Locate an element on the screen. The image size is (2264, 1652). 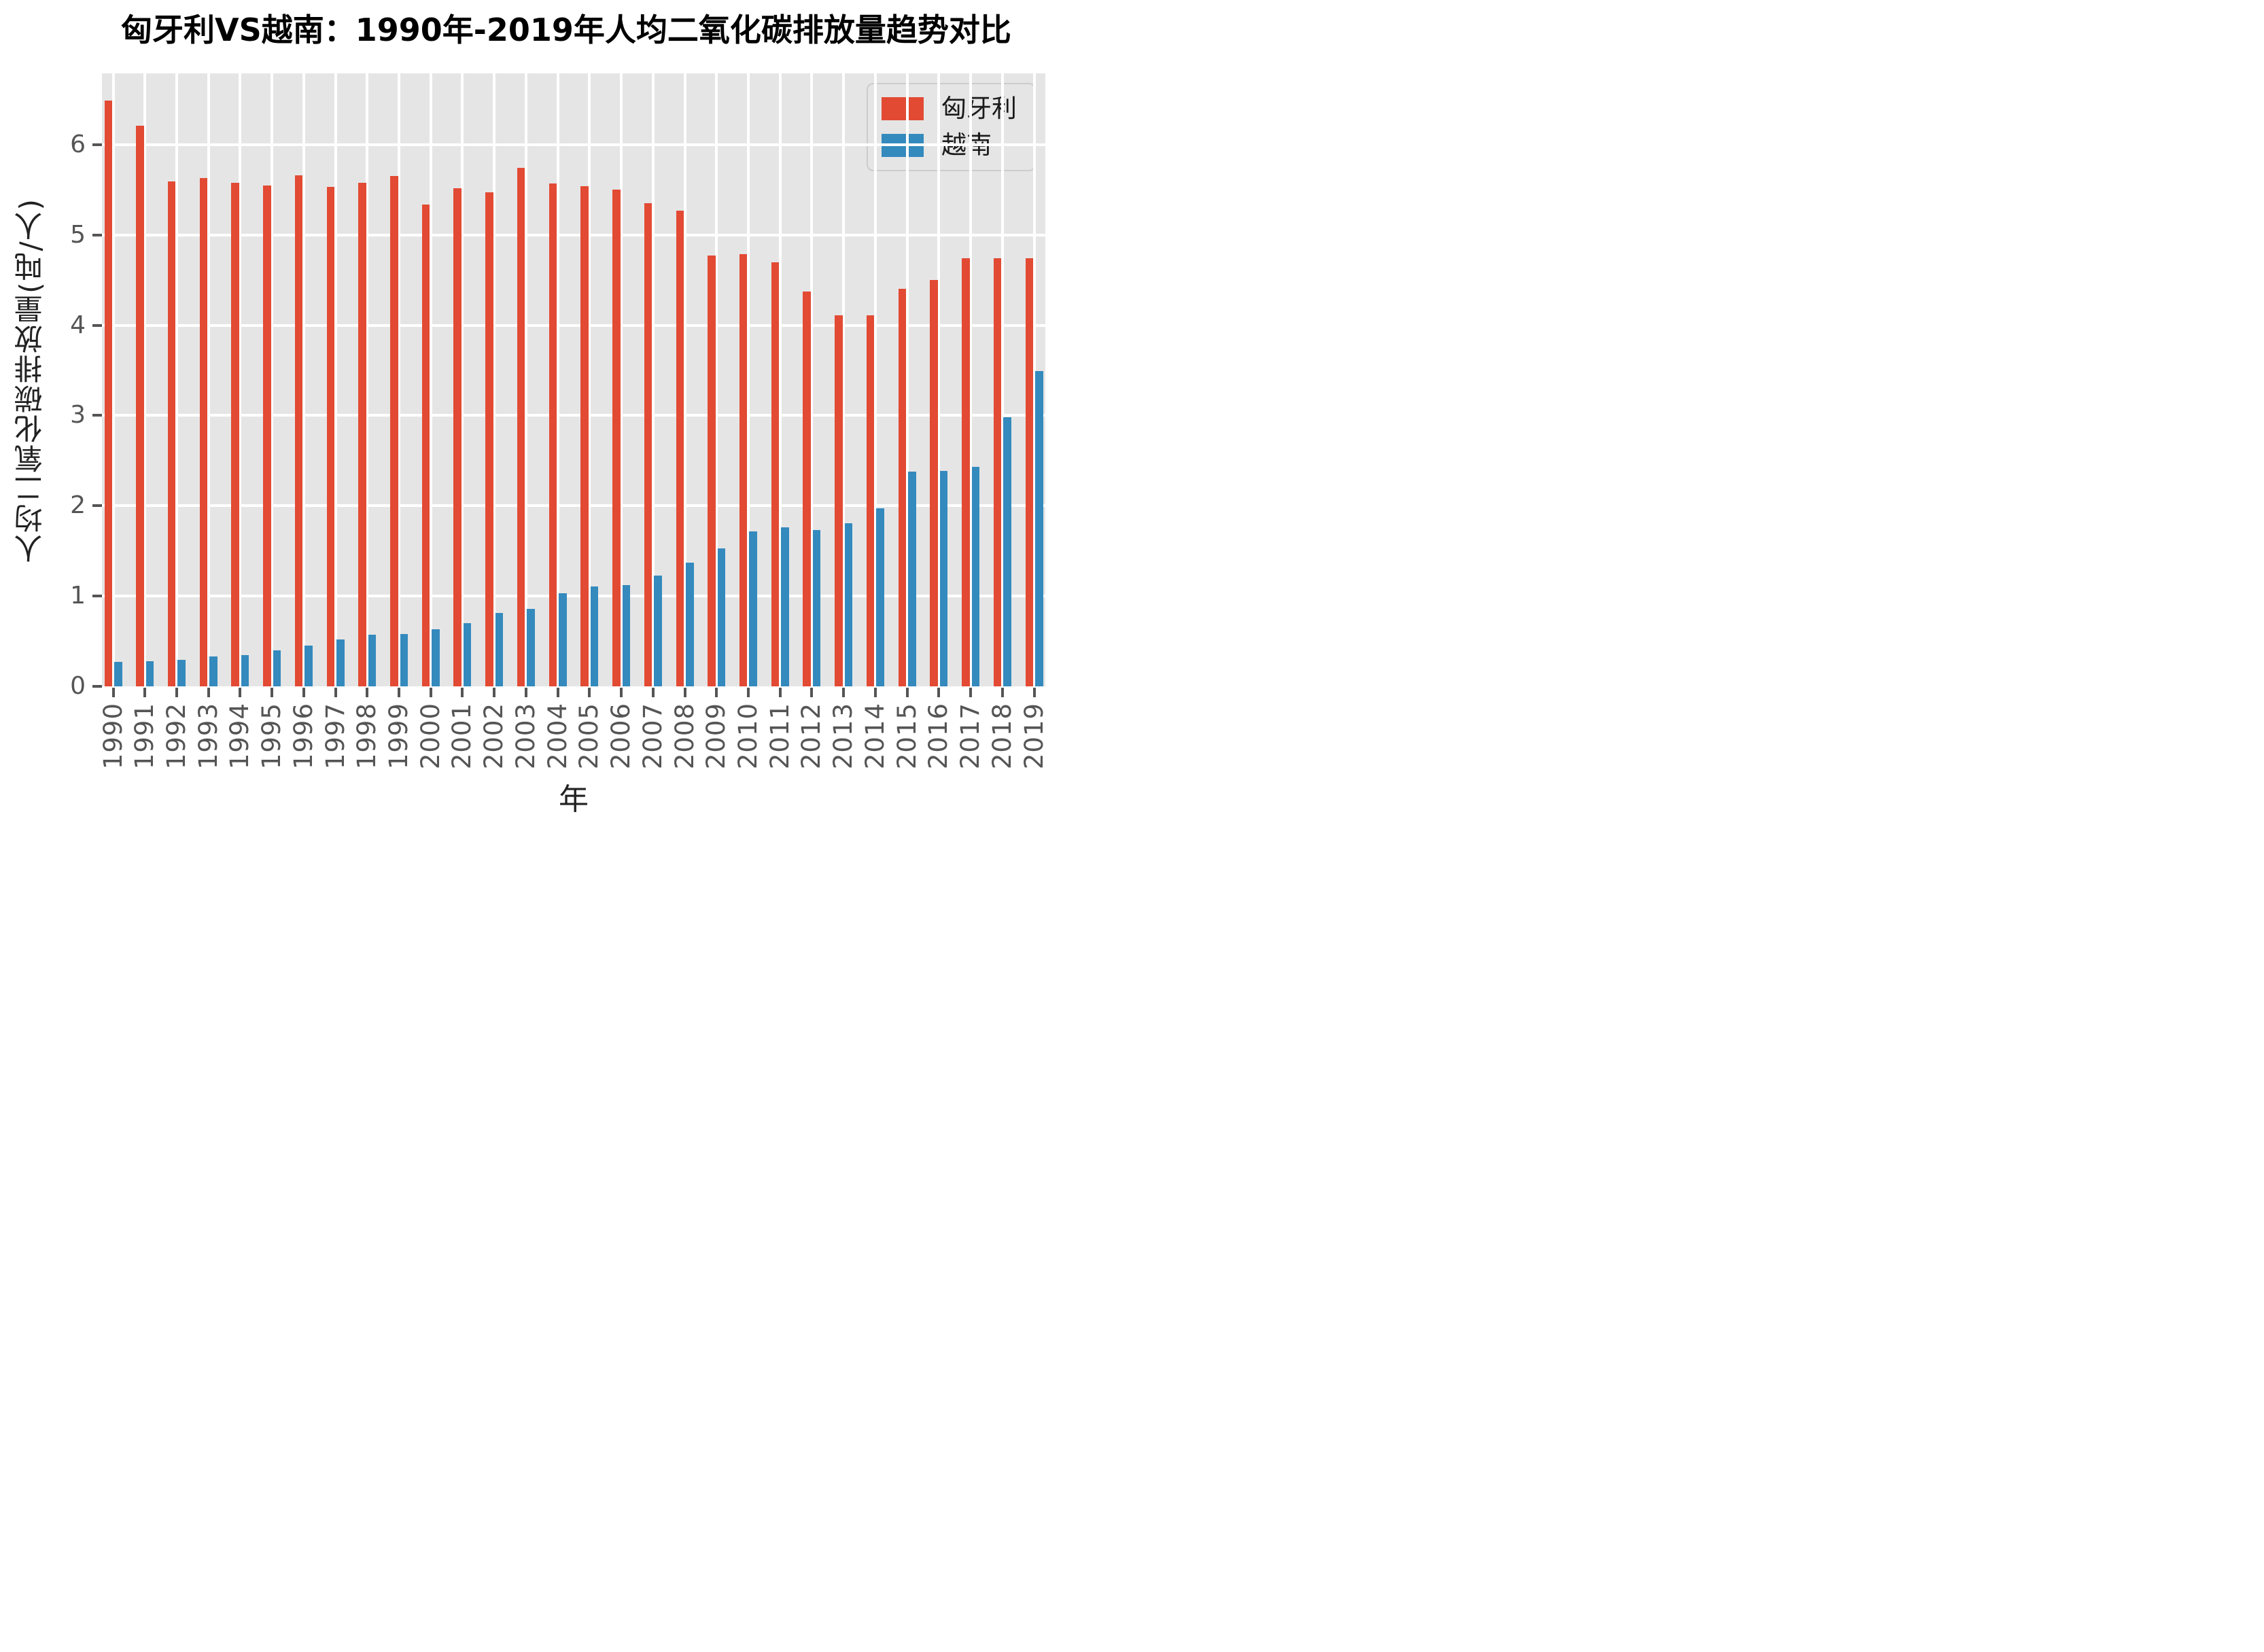
v-gridline-2010 is located at coordinates (748, 379).